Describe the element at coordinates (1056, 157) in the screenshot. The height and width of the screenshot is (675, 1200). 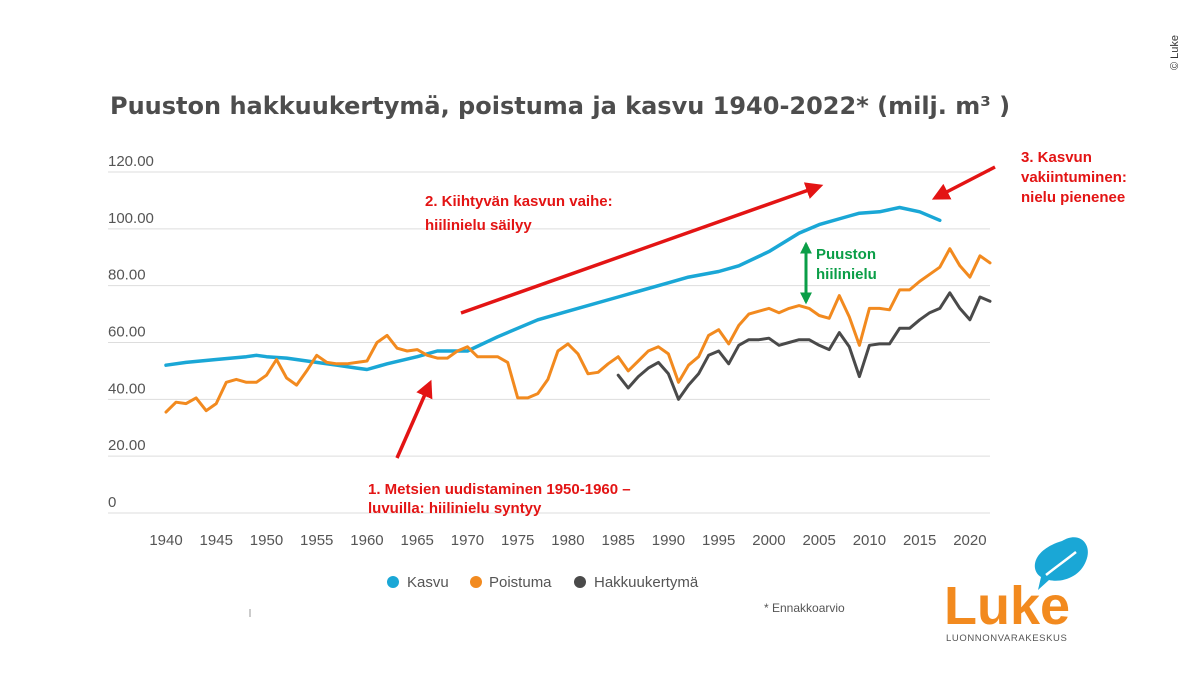
I see `annotation-3-line-1: 3. Kasvun` at that location.